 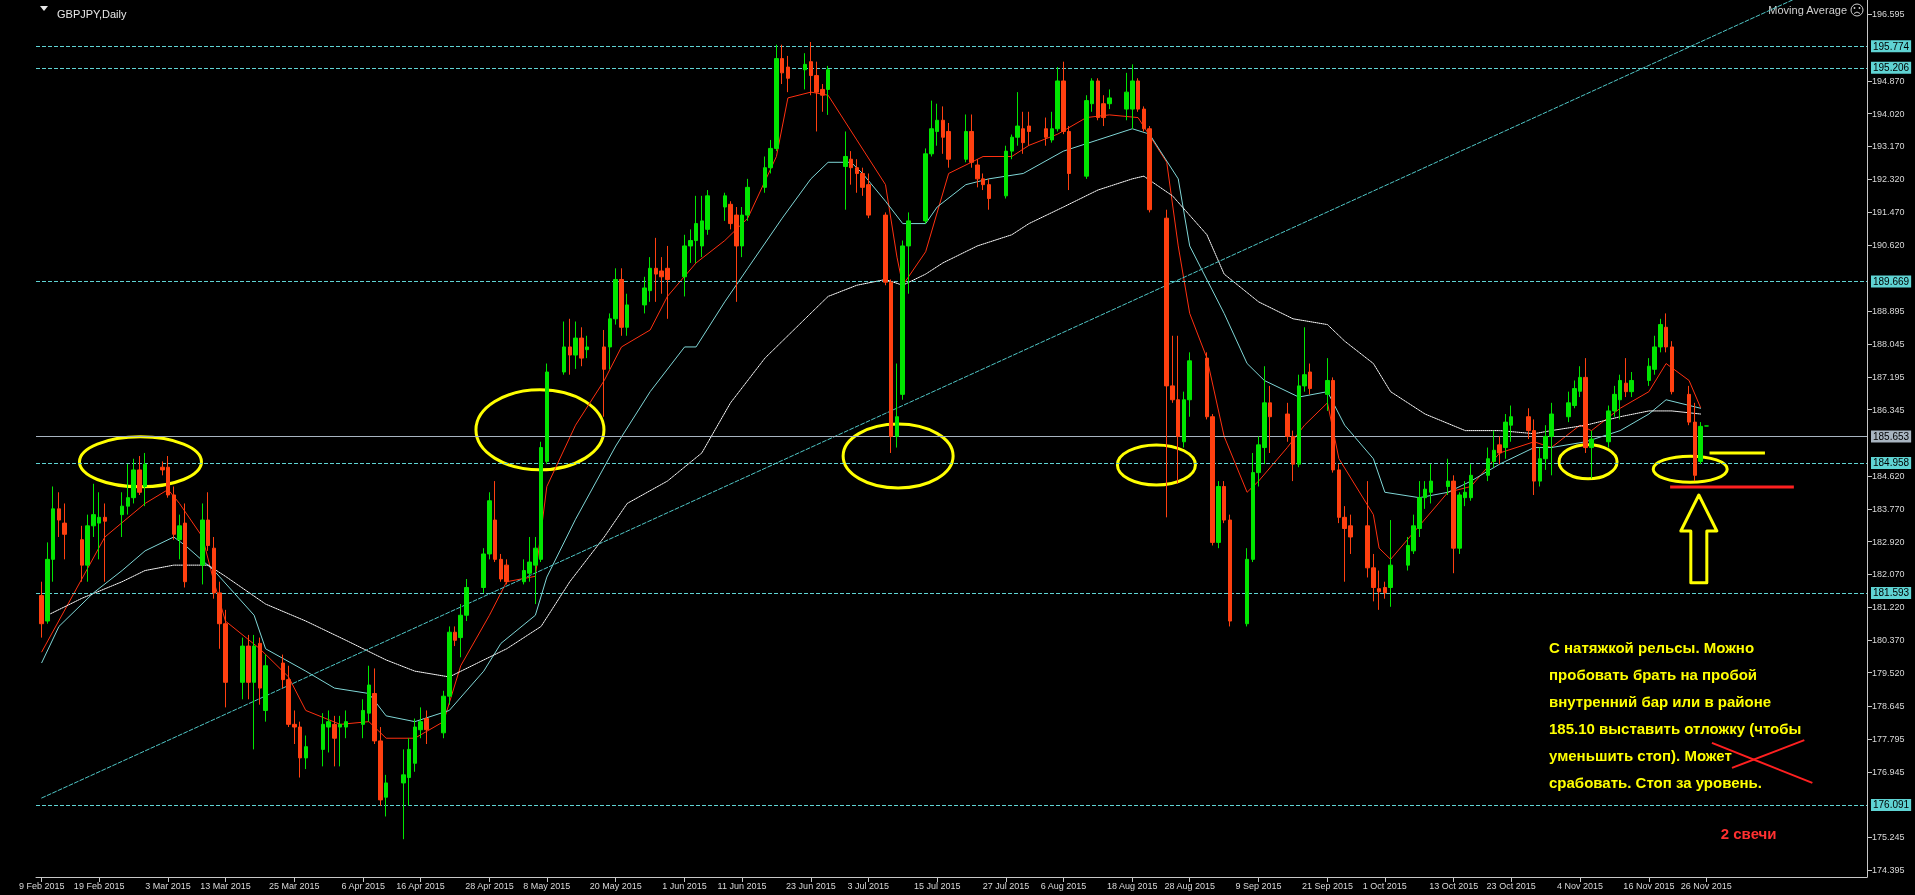 I want to click on ref-line-label: 189.669, so click(x=1891, y=281).